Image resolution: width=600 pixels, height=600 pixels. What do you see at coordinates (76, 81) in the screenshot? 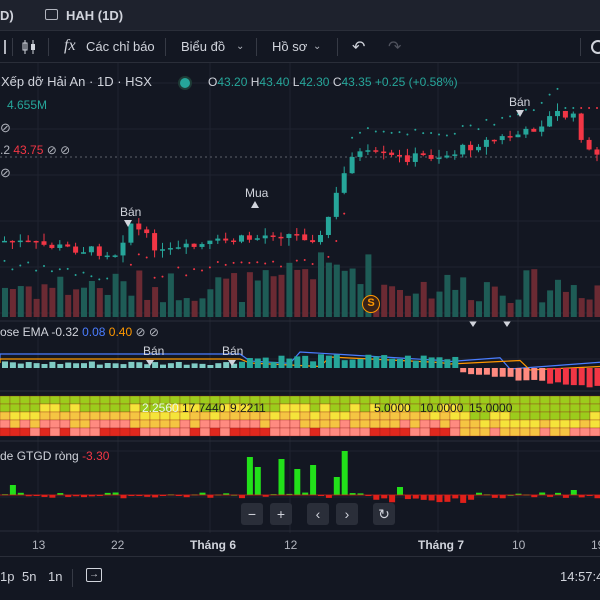
I see `symbol-legend: Xếp dỡ Hải An · 1D · HSX` at bounding box center [76, 81].